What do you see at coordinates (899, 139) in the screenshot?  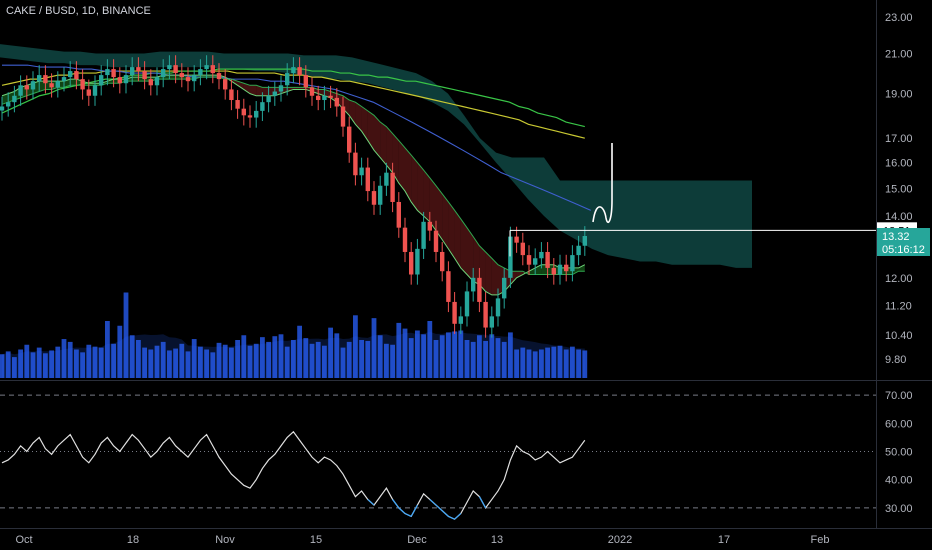 I see `price-tick-label: 17.00` at bounding box center [899, 139].